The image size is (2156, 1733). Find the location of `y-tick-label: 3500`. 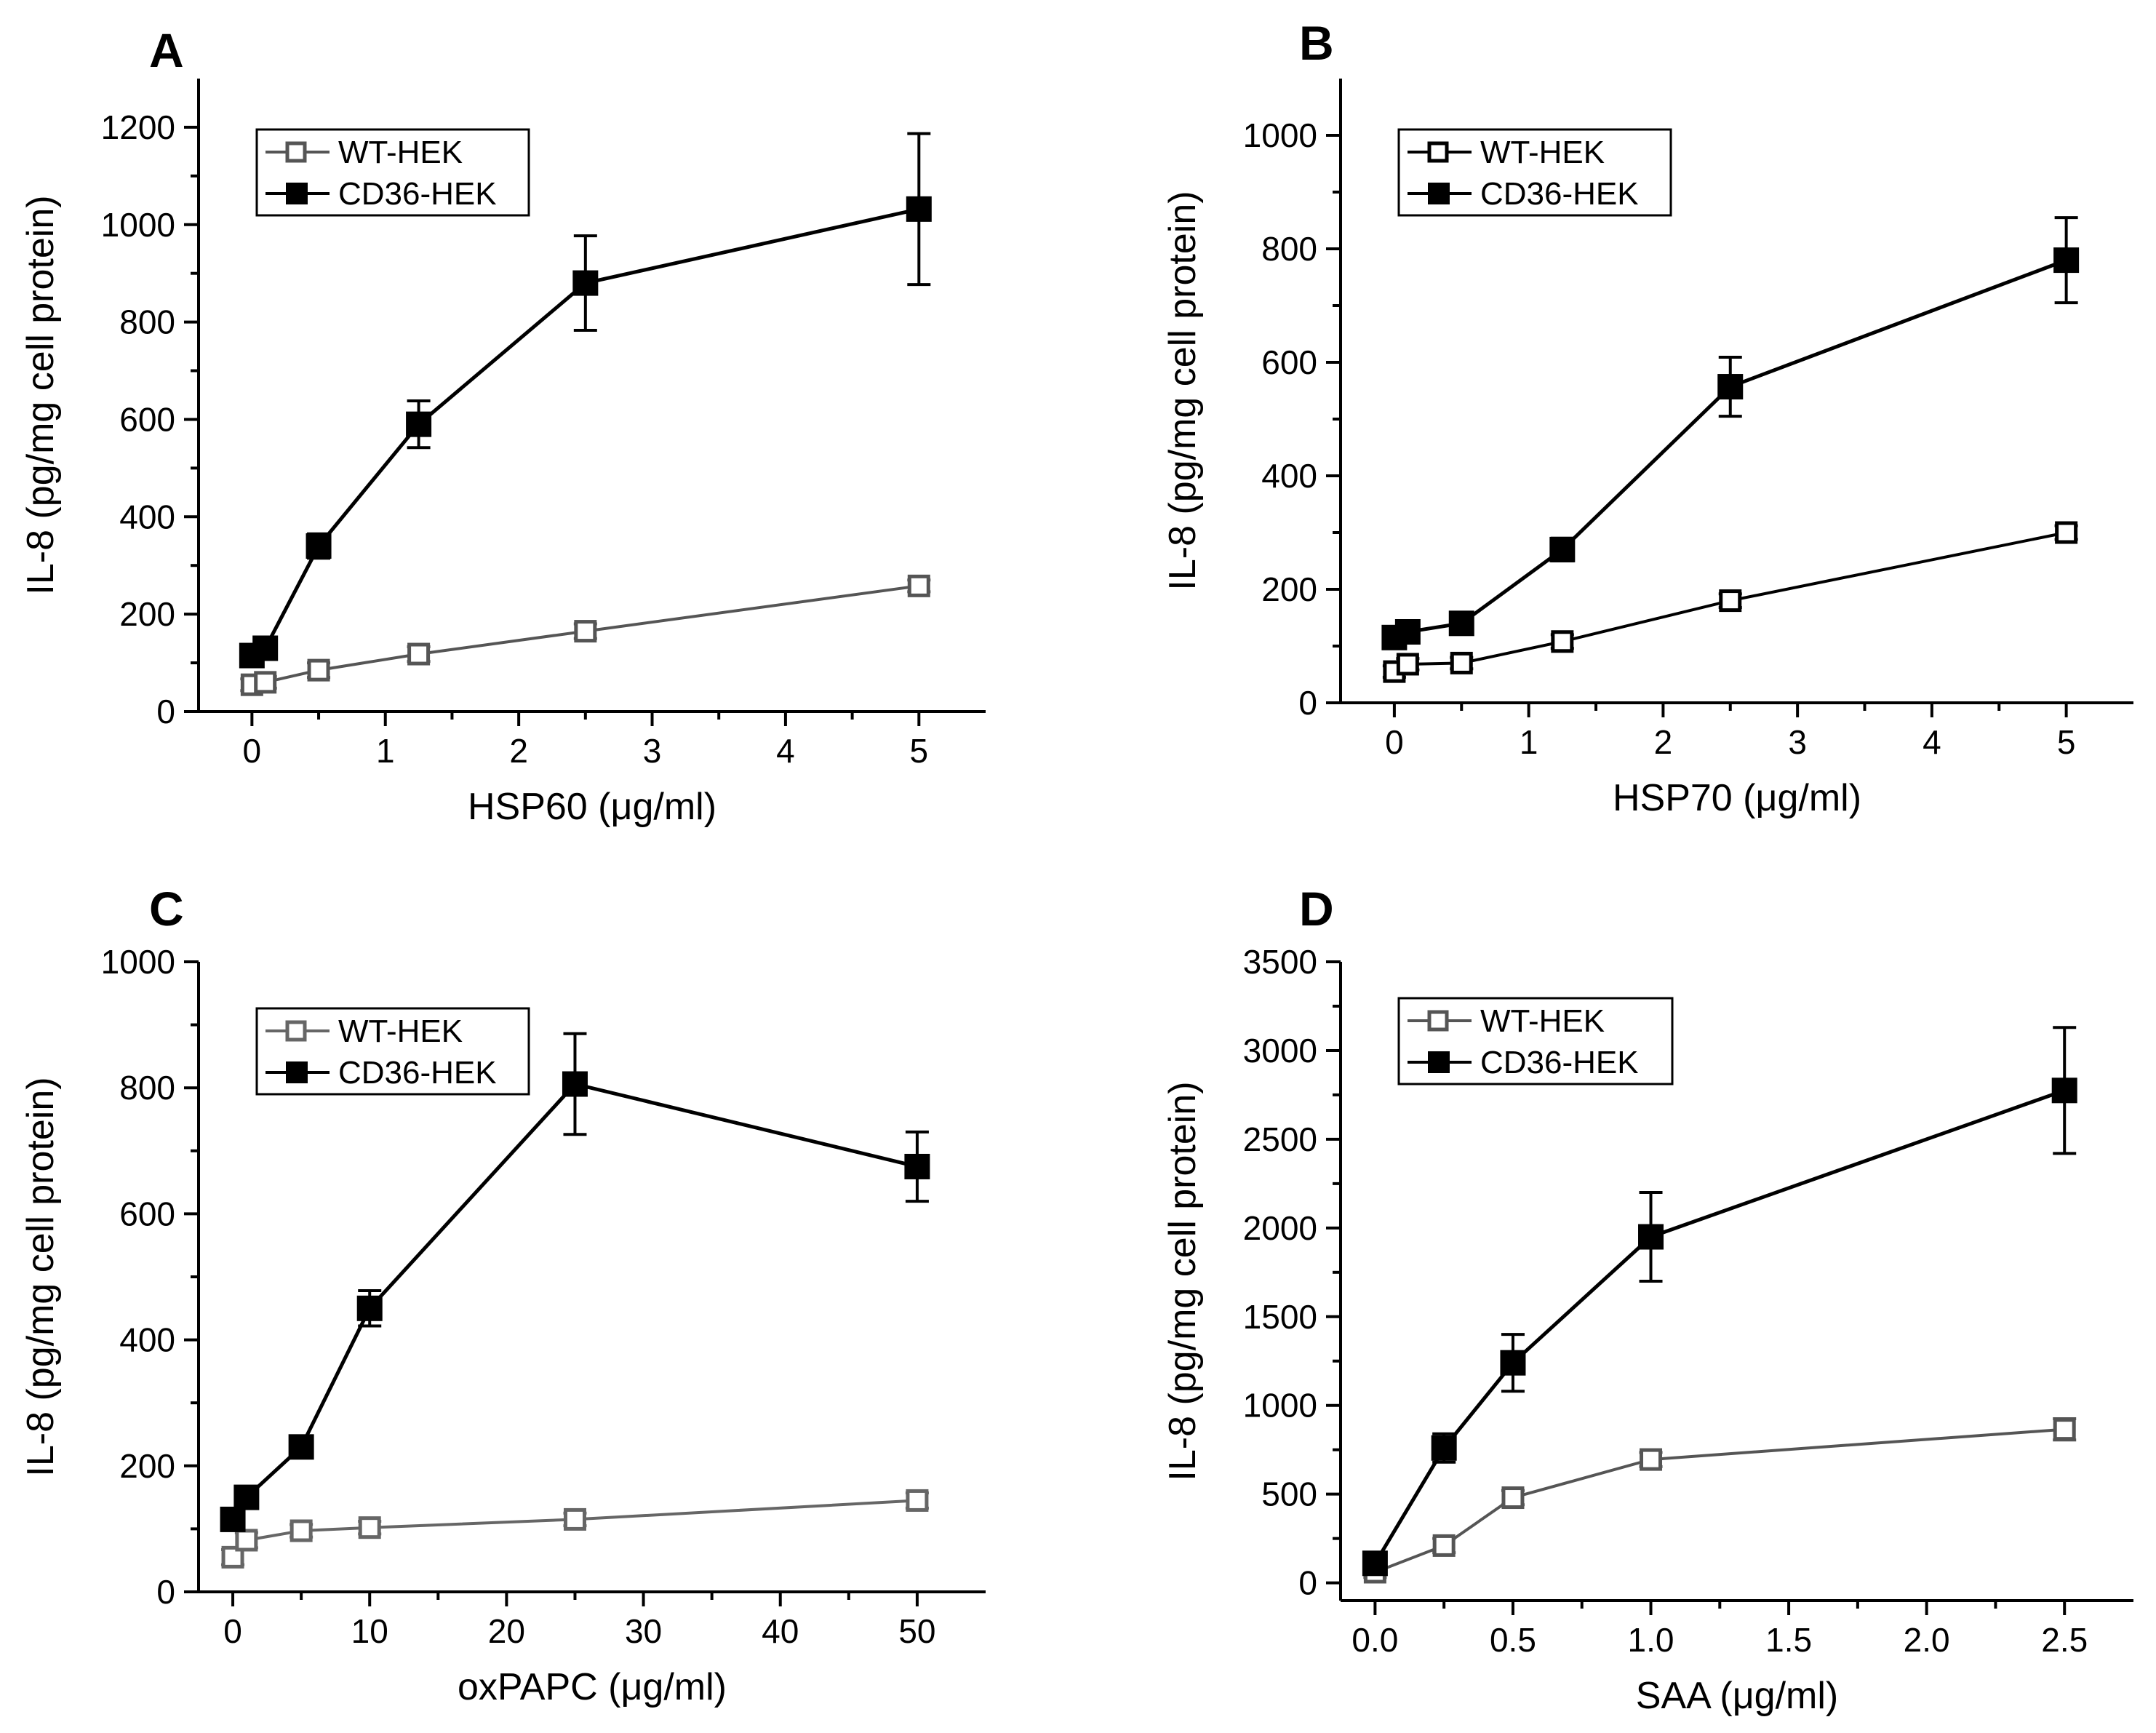

y-tick-label: 3500 is located at coordinates (1280, 962).